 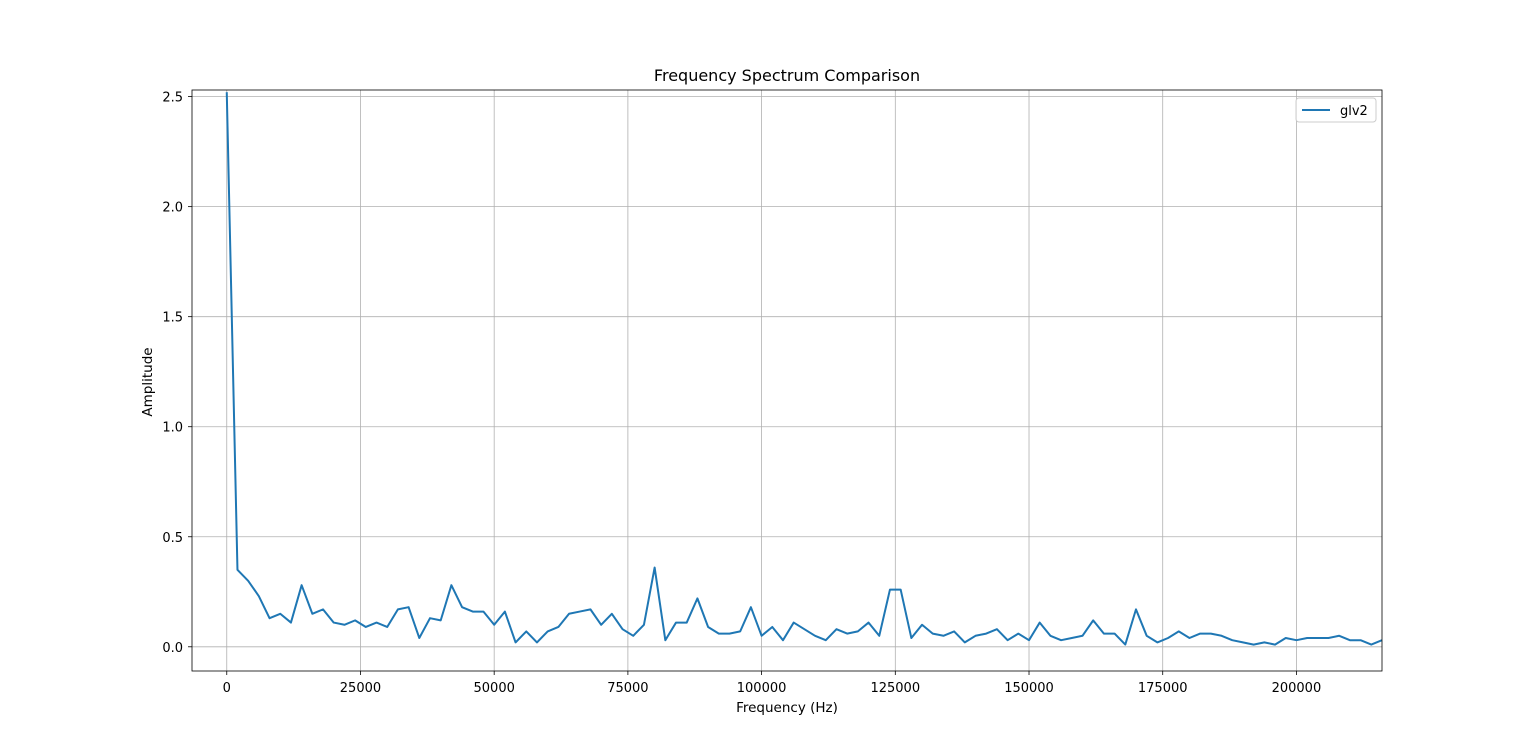 What do you see at coordinates (1354, 111) in the screenshot?
I see `legend-label: glv2` at bounding box center [1354, 111].